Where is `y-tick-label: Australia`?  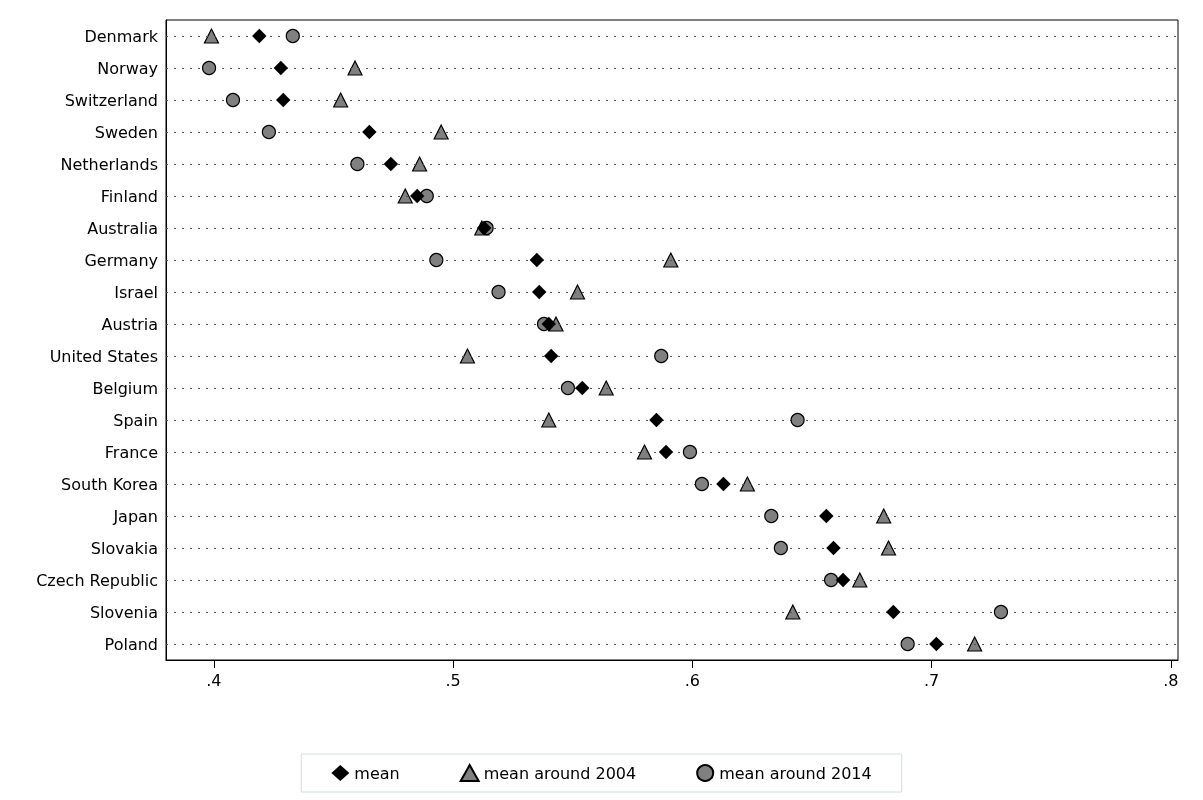
y-tick-label: Australia is located at coordinates (122, 228).